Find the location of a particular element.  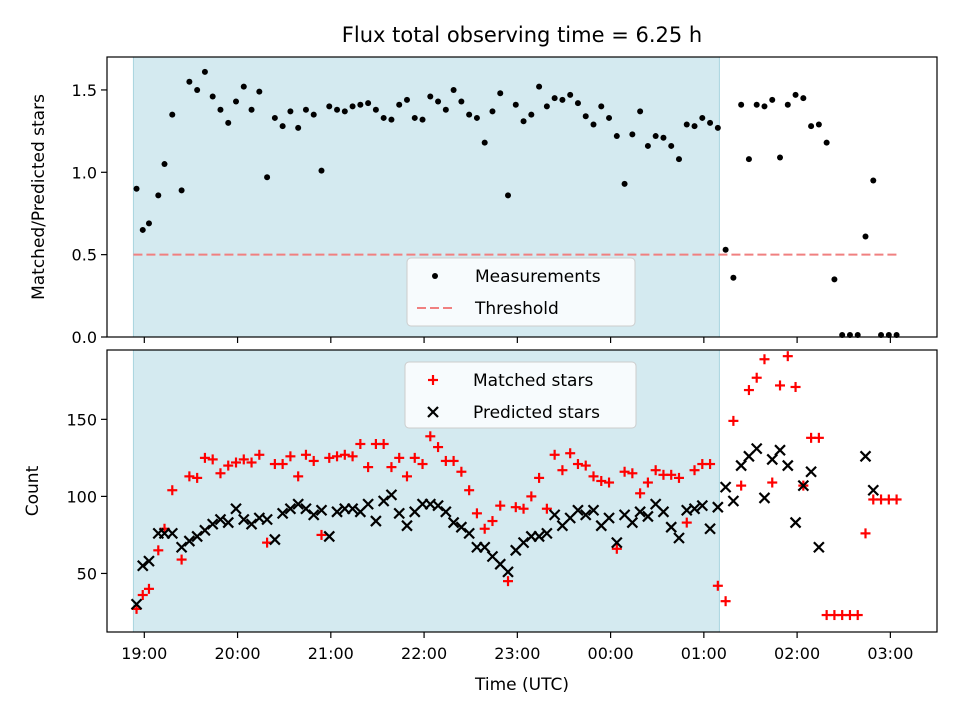

legend-box is located at coordinates (521, 292).